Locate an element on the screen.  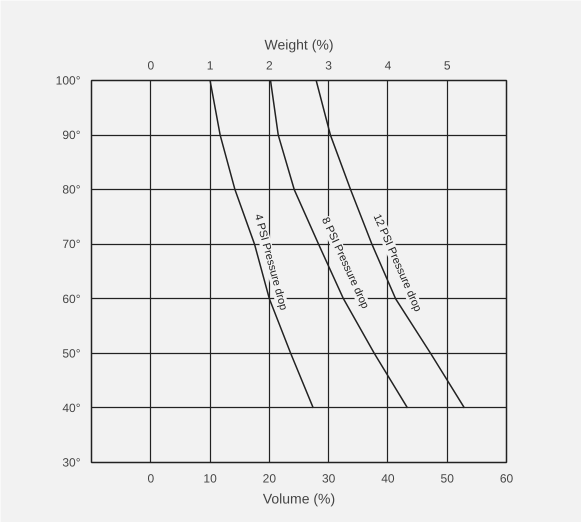
x-tick-label: 60 is located at coordinates (507, 479).